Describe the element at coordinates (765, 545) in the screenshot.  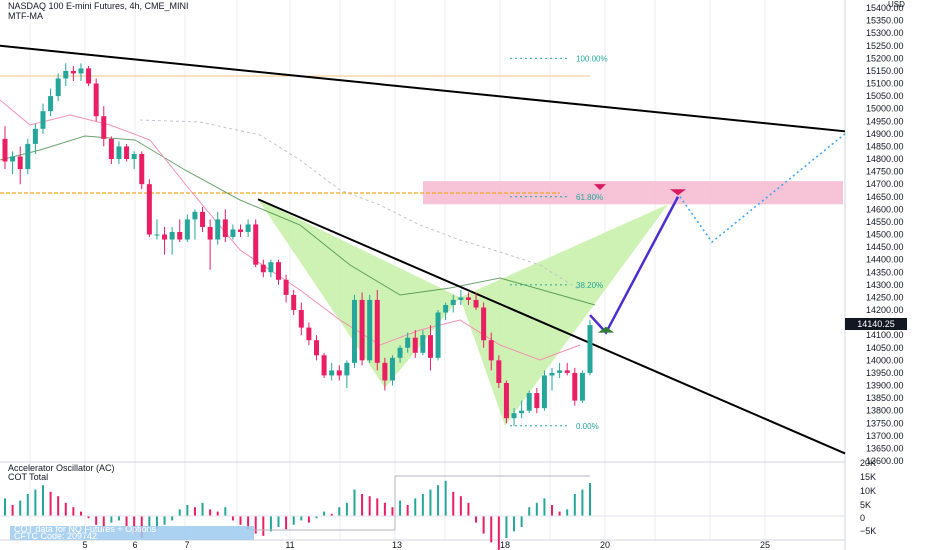
I see `x-tick-label: 25` at that location.